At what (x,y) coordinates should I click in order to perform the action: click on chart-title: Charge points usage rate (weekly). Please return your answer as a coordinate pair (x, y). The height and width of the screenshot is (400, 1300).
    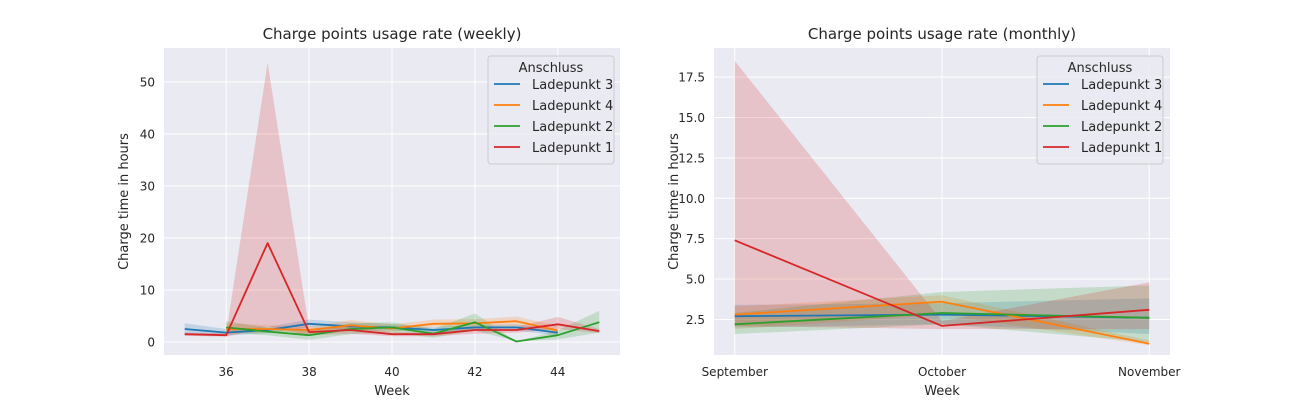
    Looking at the image, I should click on (392, 34).